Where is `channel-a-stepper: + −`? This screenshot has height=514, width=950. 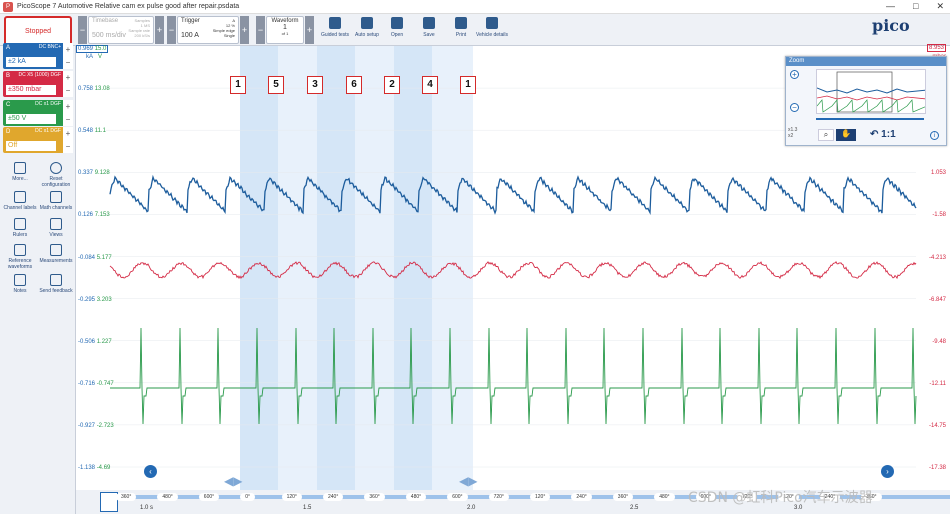
channel-a-stepper: + − is located at coordinates (68, 56).